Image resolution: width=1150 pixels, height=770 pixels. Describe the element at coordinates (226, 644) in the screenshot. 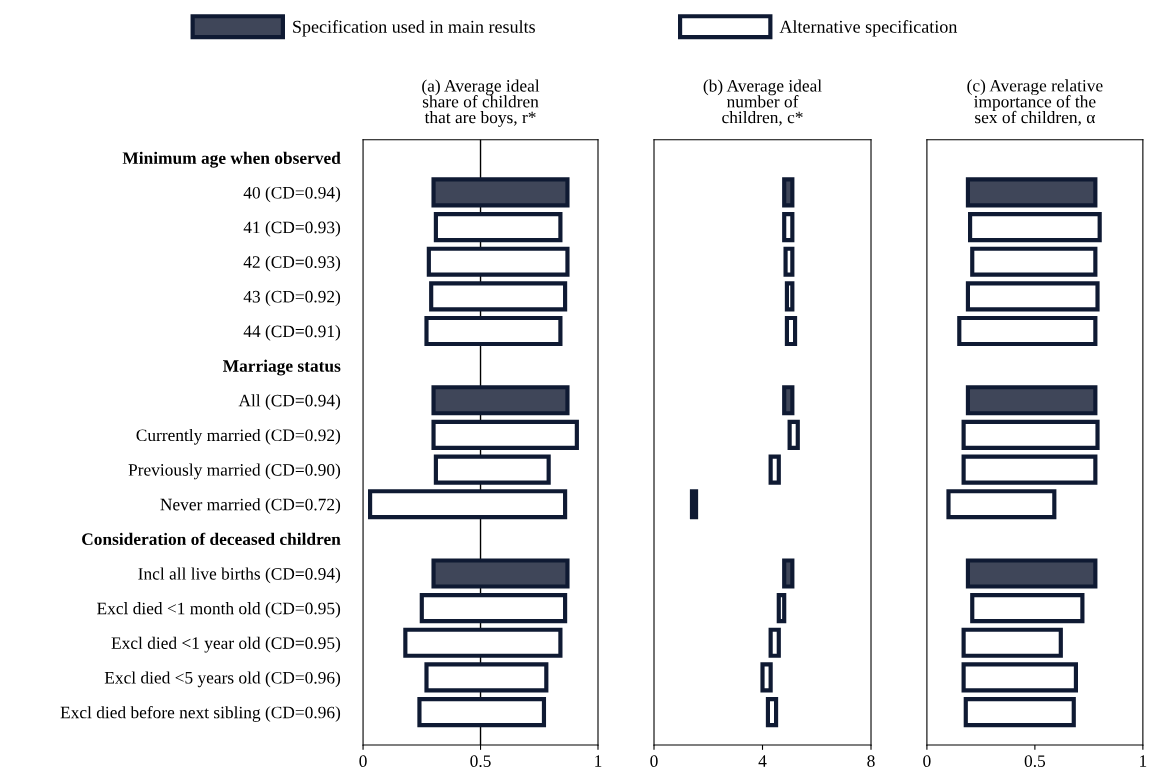

I see `y-tick-label: Excl died <1 year old (CD=0.95)` at that location.